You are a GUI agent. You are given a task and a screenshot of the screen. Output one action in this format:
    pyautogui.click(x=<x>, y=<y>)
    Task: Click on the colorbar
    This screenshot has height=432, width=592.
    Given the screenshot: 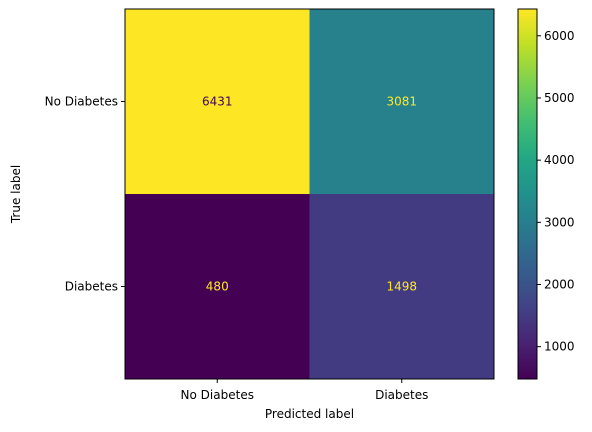 What is the action you would take?
    pyautogui.click(x=527, y=194)
    